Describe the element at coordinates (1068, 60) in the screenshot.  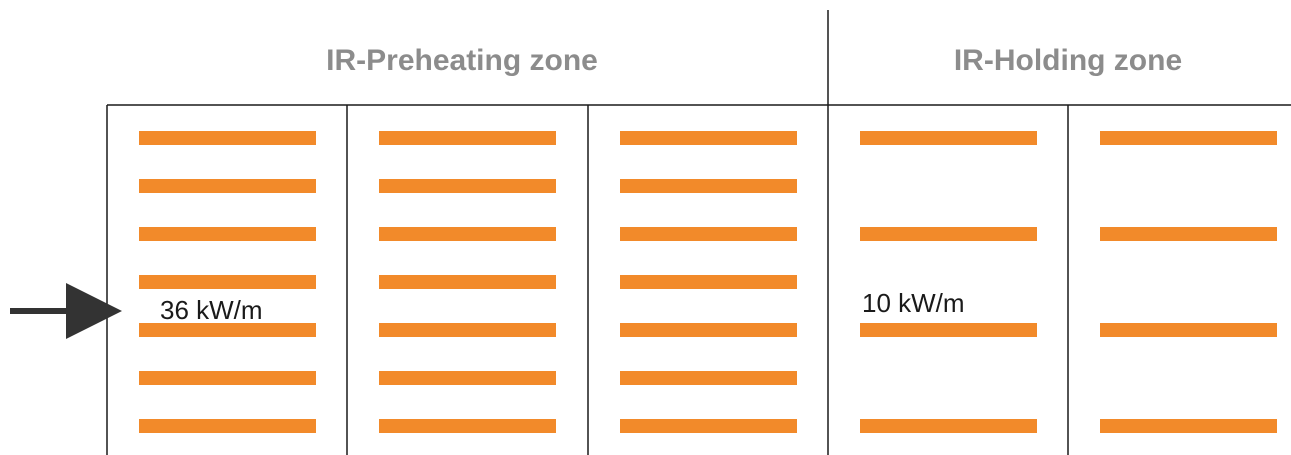
I see `zone-title: IR-Holding zone` at that location.